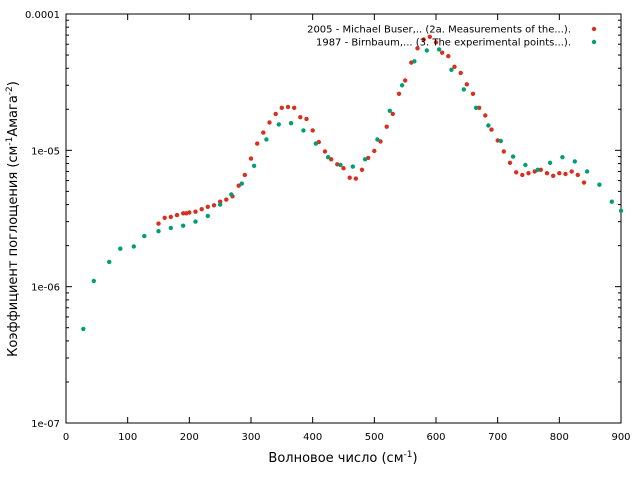 The width and height of the screenshot is (640, 480). I want to click on x-tick-label: 600, so click(435, 437).